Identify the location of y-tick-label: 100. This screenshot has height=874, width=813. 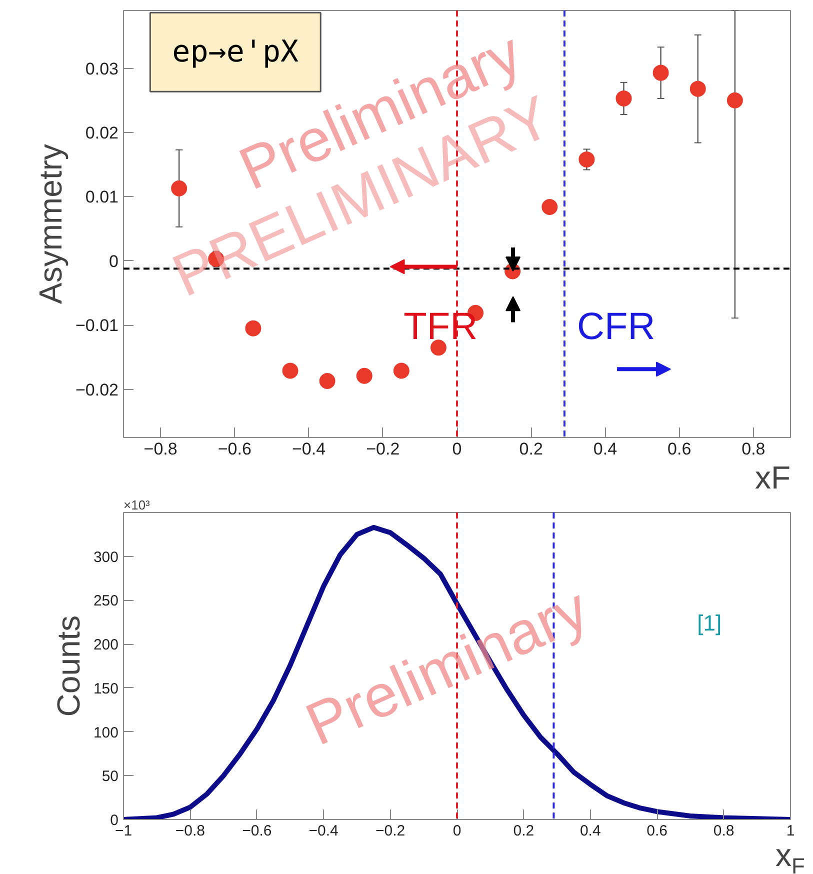
(106, 733).